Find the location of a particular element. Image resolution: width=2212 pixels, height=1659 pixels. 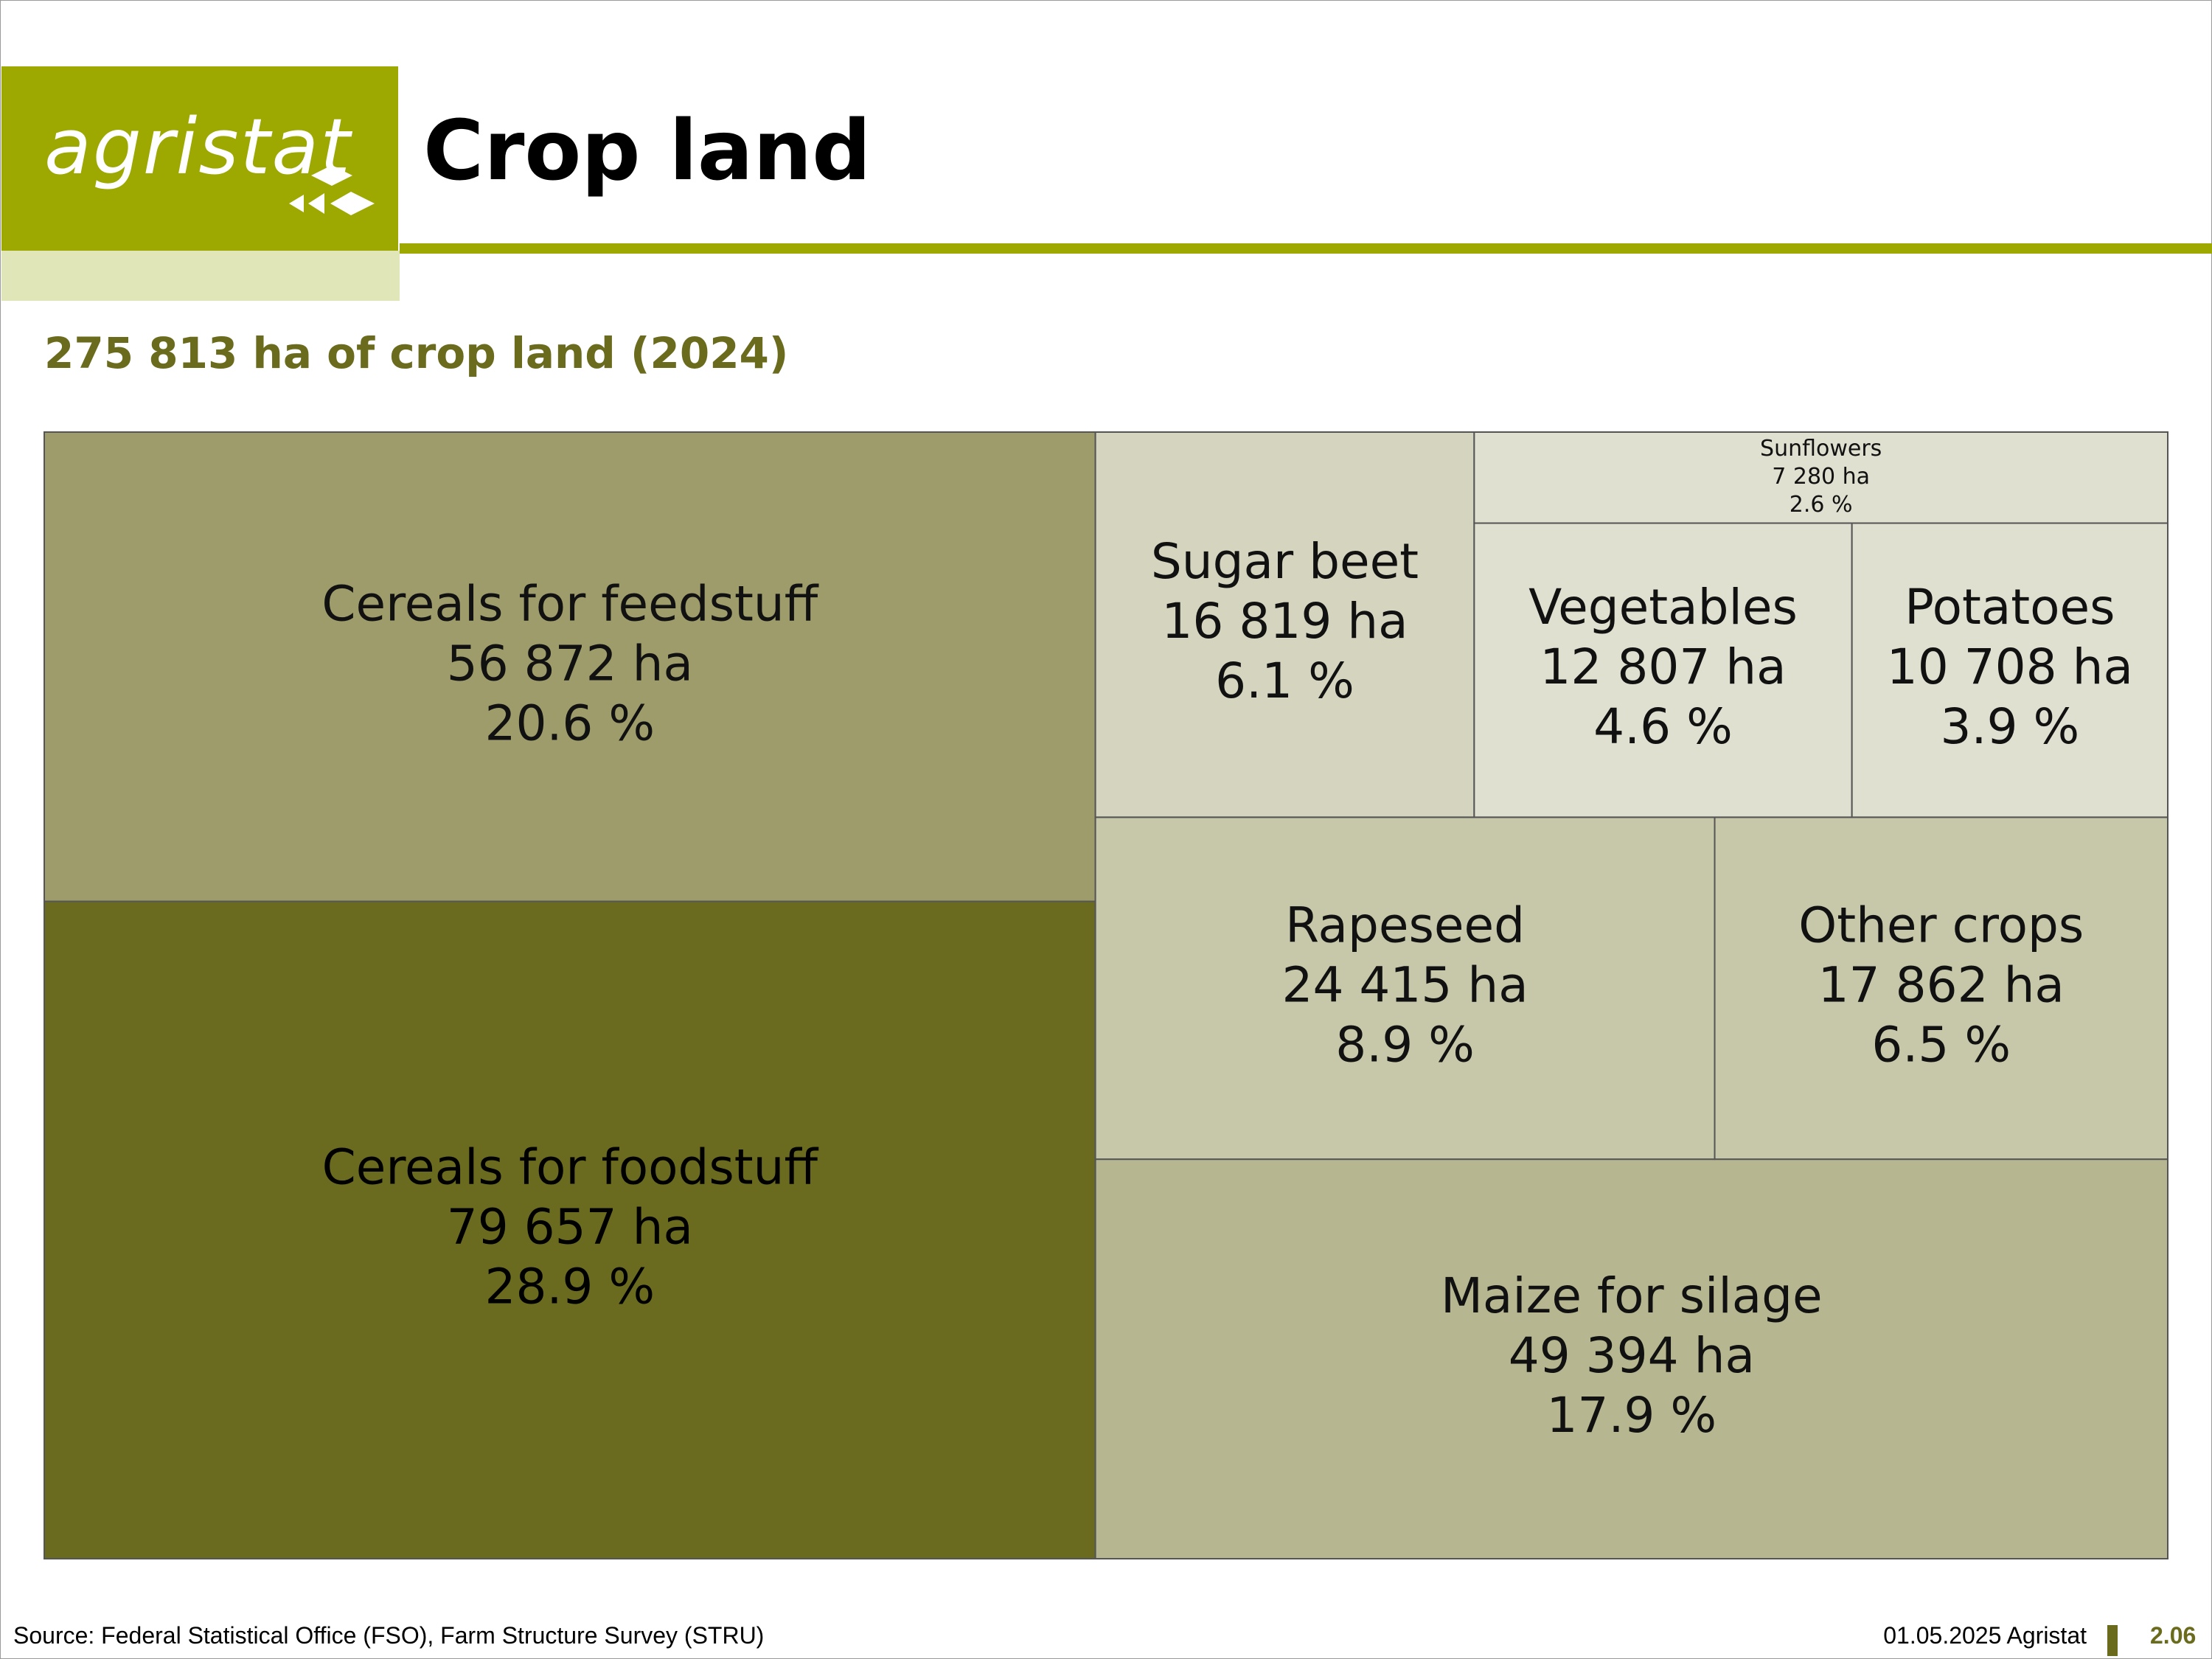

cell-percent: 28.9 % is located at coordinates (569, 1286).